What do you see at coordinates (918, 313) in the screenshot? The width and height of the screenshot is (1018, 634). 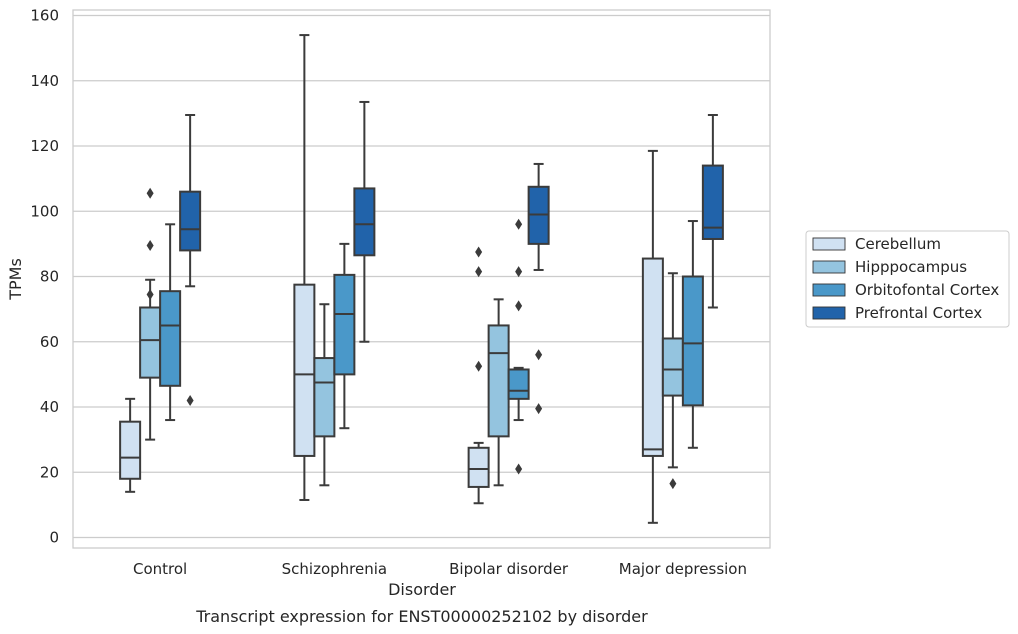 I see `legend-label: Prefrontal Cortex` at bounding box center [918, 313].